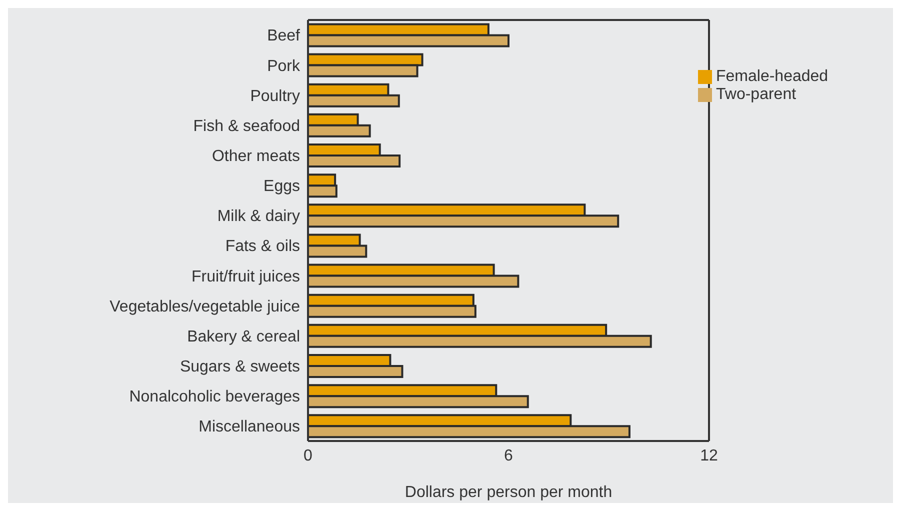 The width and height of the screenshot is (901, 511). I want to click on x-tick-label: 12, so click(709, 455).